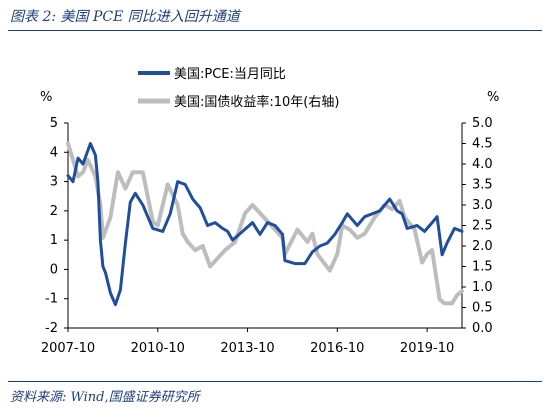 The height and width of the screenshot is (410, 550). What do you see at coordinates (482, 308) in the screenshot?
I see `right-y-tick-label: 0.5` at bounding box center [482, 308].